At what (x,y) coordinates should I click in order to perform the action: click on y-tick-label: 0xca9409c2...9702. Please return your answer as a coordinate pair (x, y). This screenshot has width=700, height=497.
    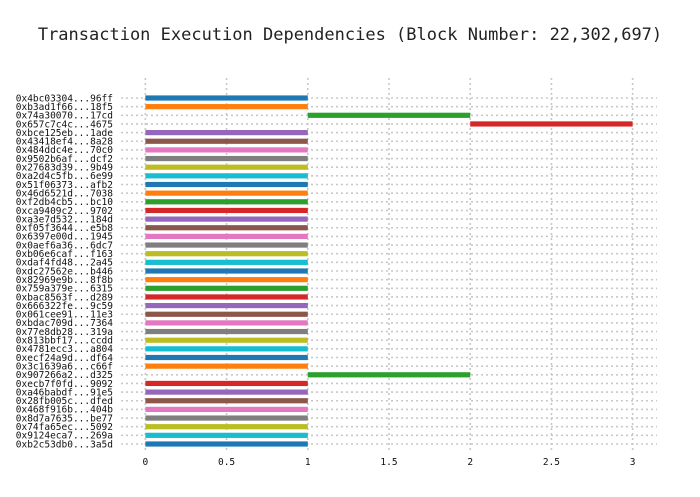
    Looking at the image, I should click on (64, 211).